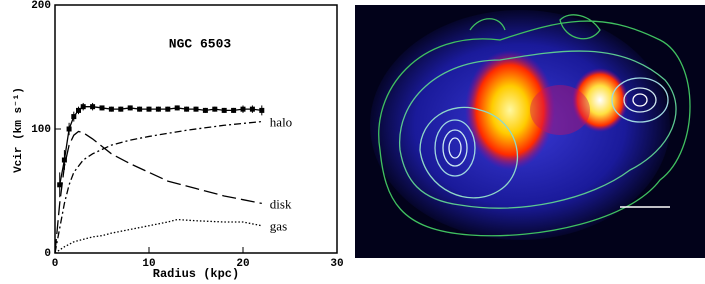 Image resolution: width=705 pixels, height=284 pixels. I want to click on y-tick-label: 200, so click(41, 6).